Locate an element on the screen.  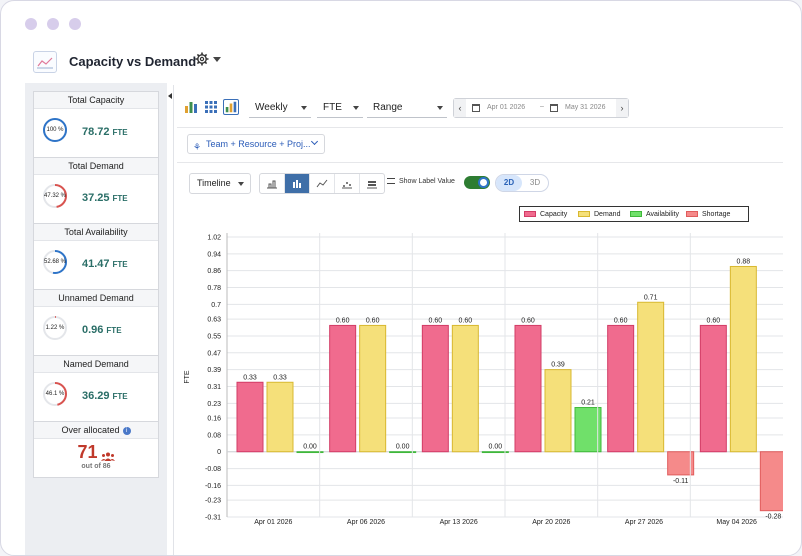
x-tick-label: Apr 06 2026 is located at coordinates (366, 522).